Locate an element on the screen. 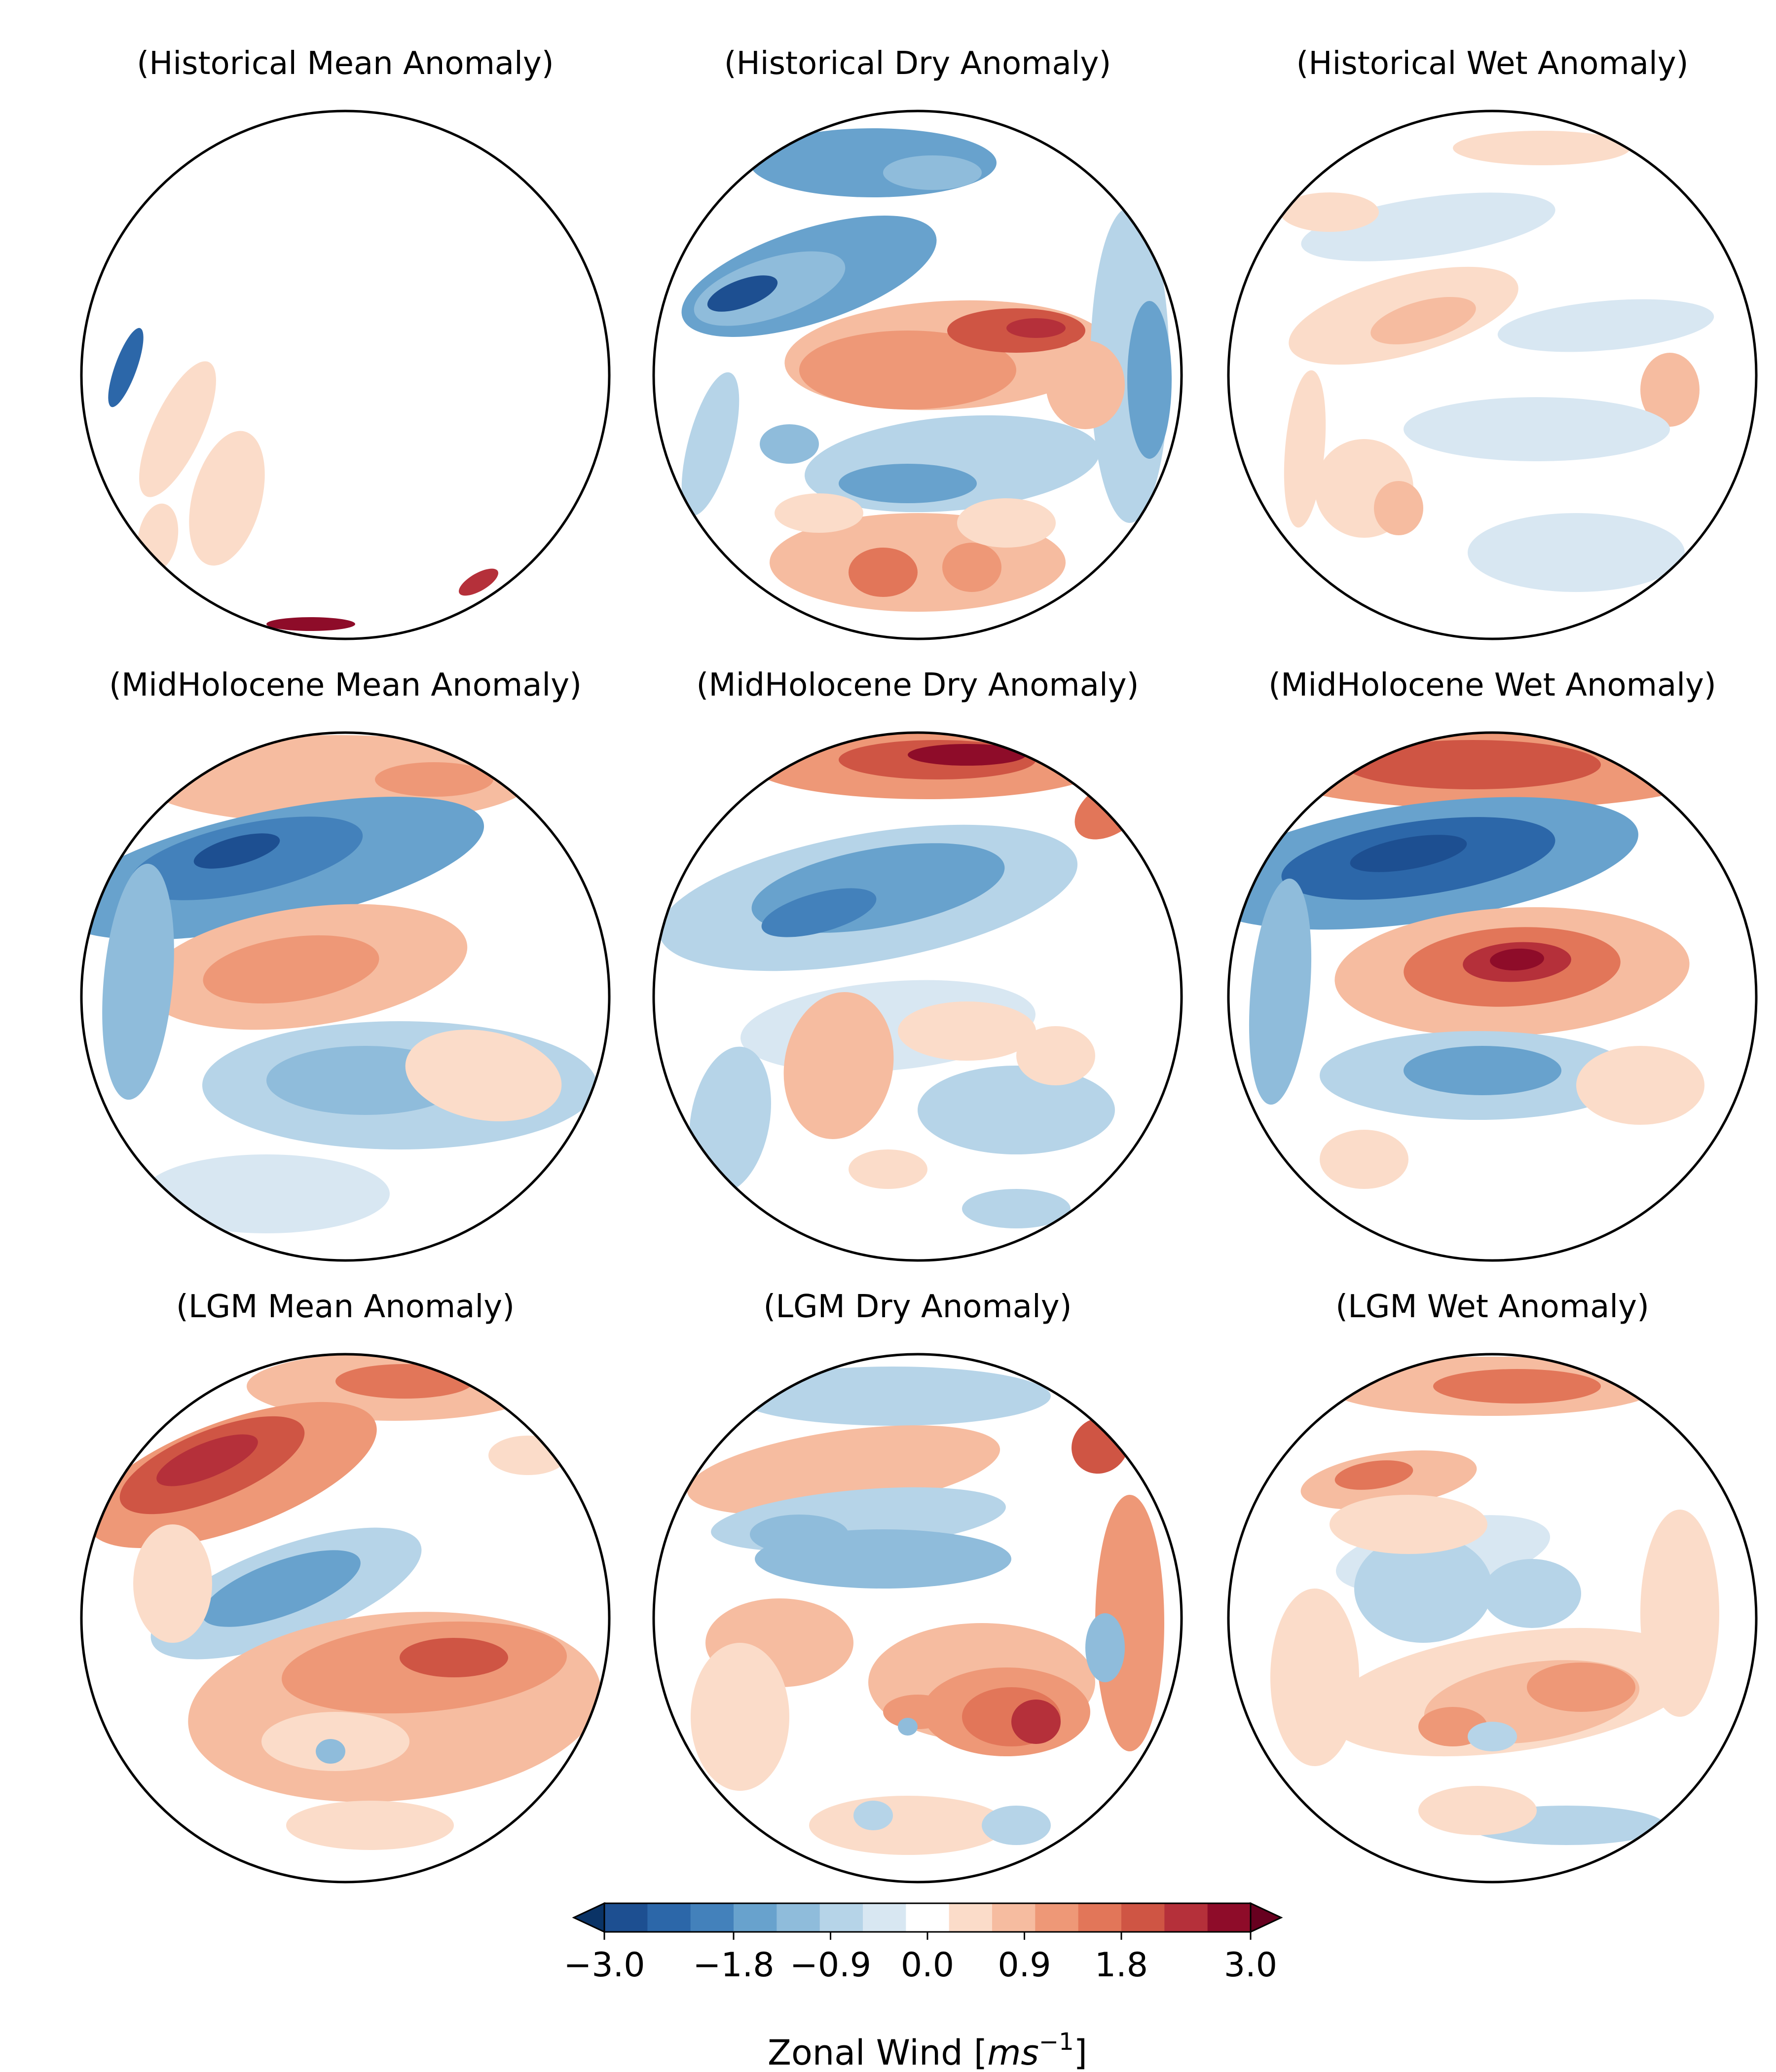  colorbar-ticks: −3.0 −1.8 −0.9 0.0 0.9 1.8 3.0 is located at coordinates (920, 1959).